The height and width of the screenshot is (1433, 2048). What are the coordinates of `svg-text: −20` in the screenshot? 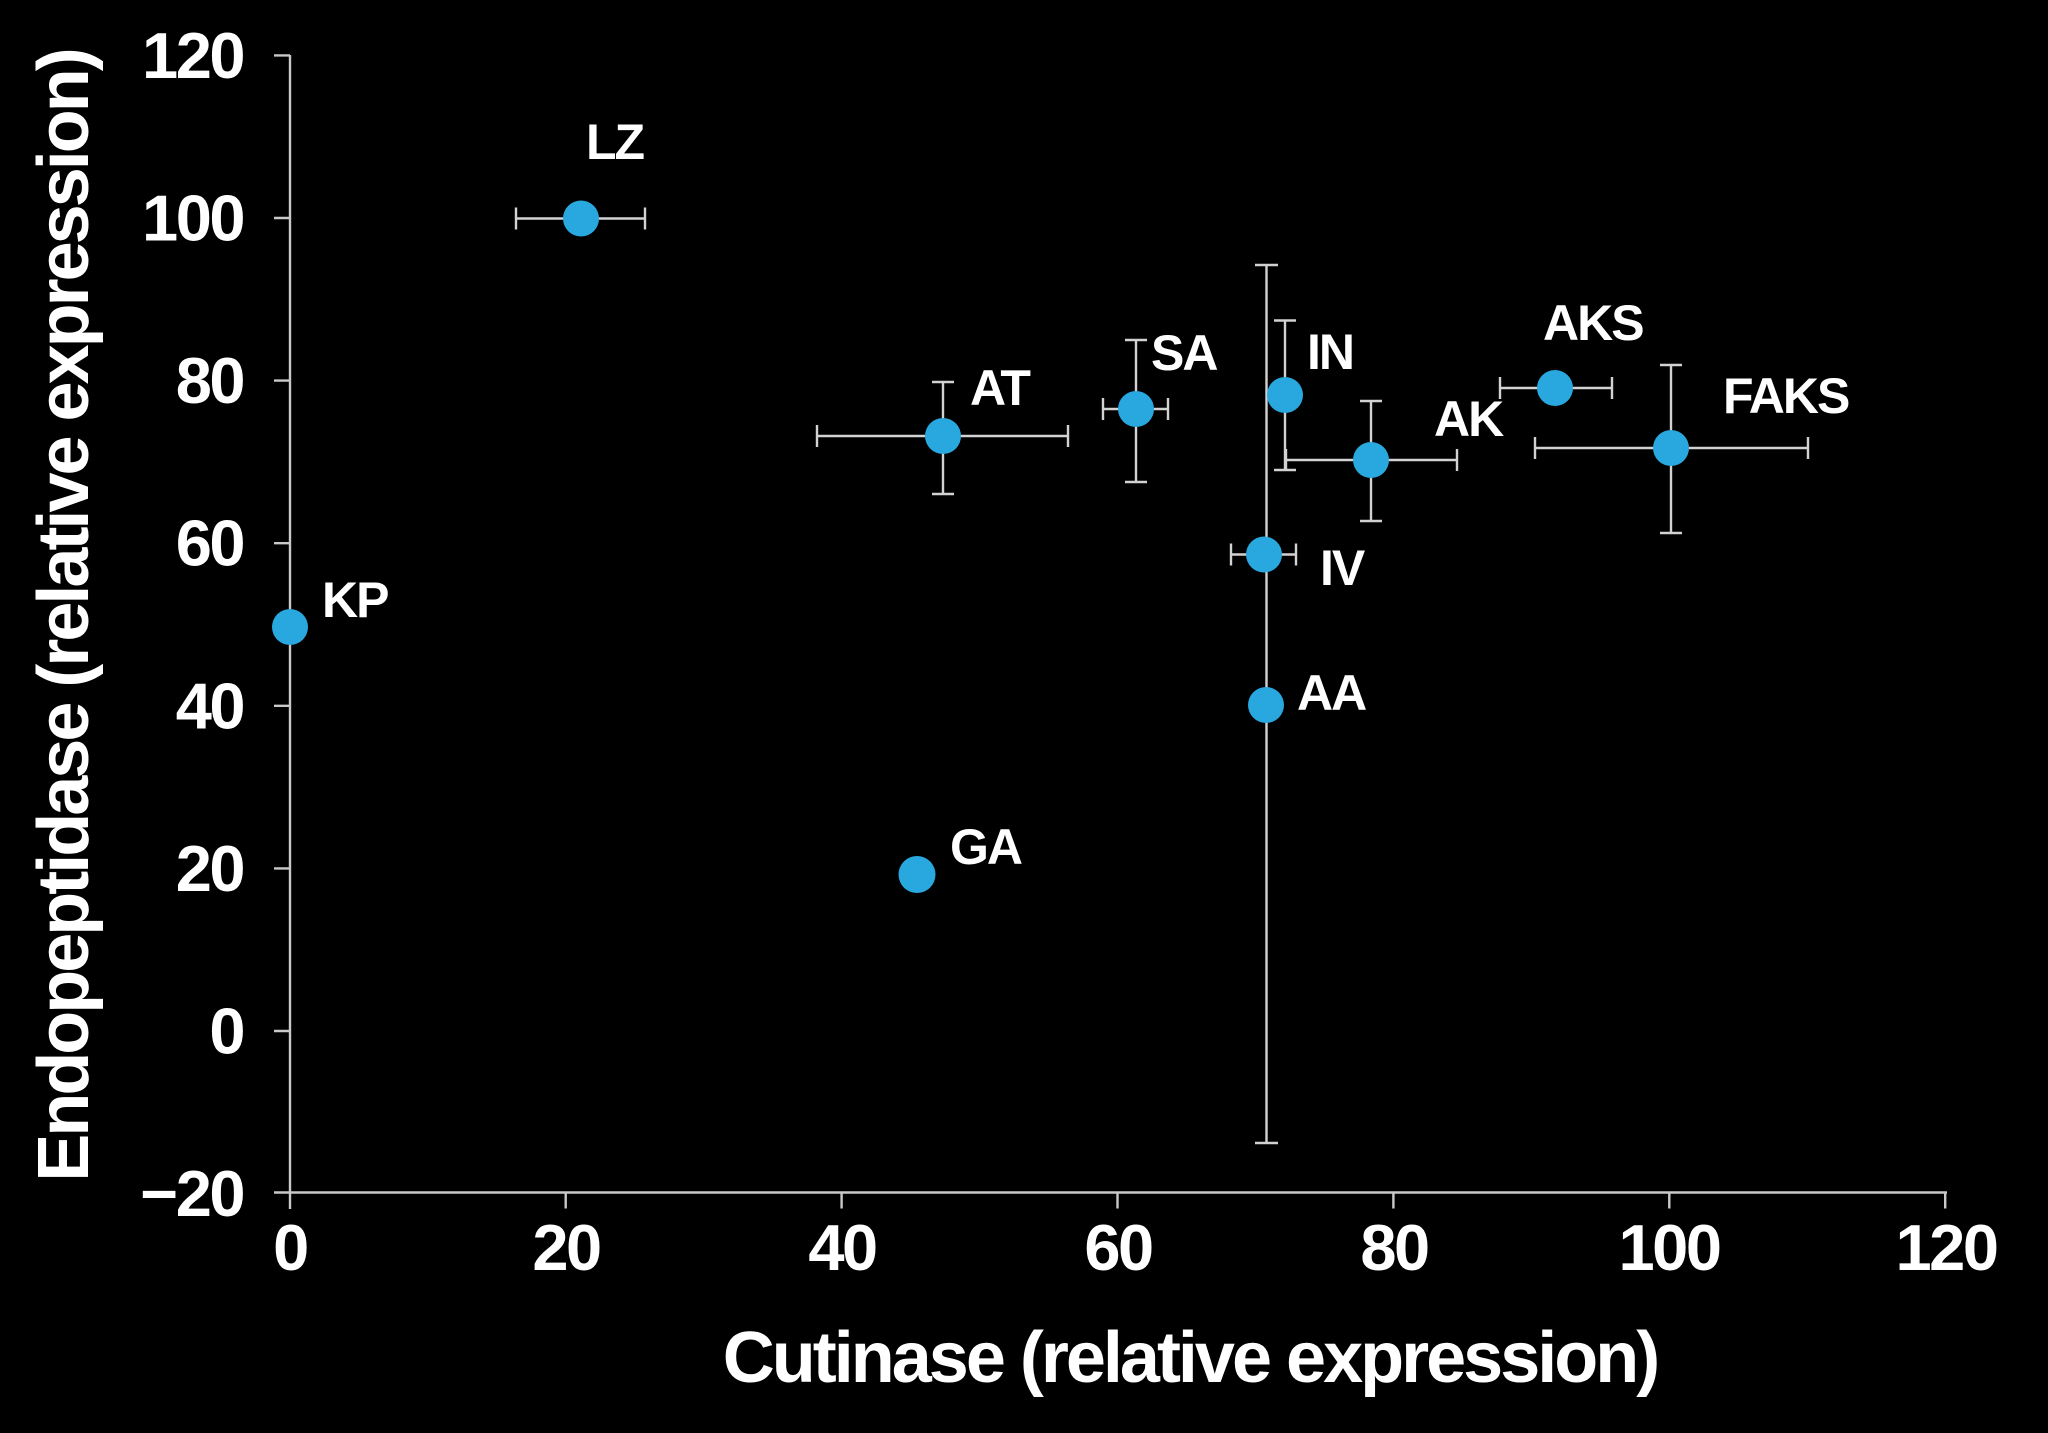 It's located at (191, 1193).